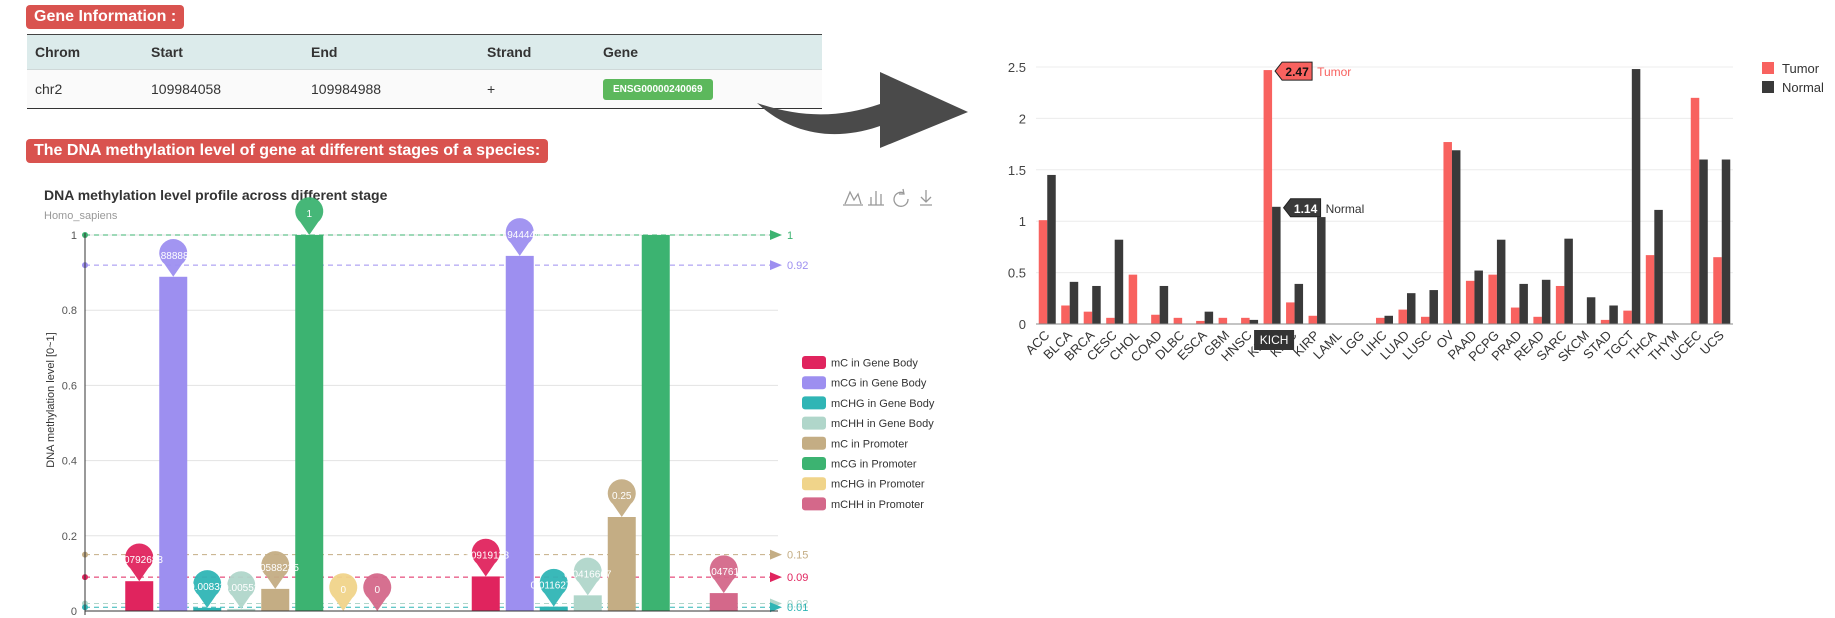 Image resolution: width=1835 pixels, height=618 pixels. Describe the element at coordinates (853, 198) in the screenshot. I see `line-chart-icon` at that location.